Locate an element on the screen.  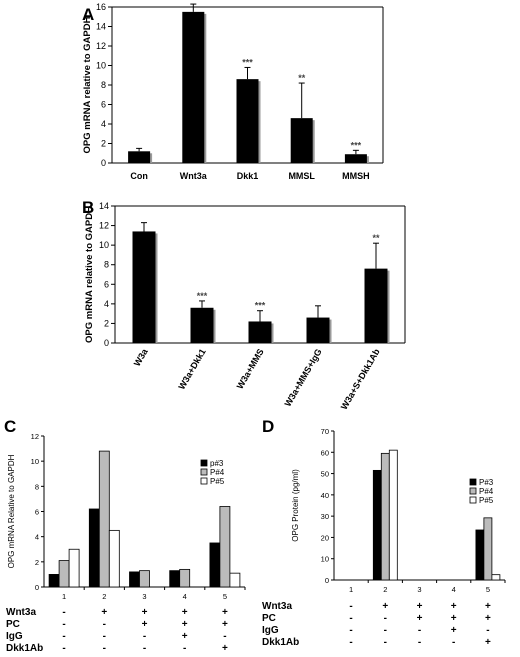
panel-d-y-tick-label: 0 is located at coordinates (327, 580).